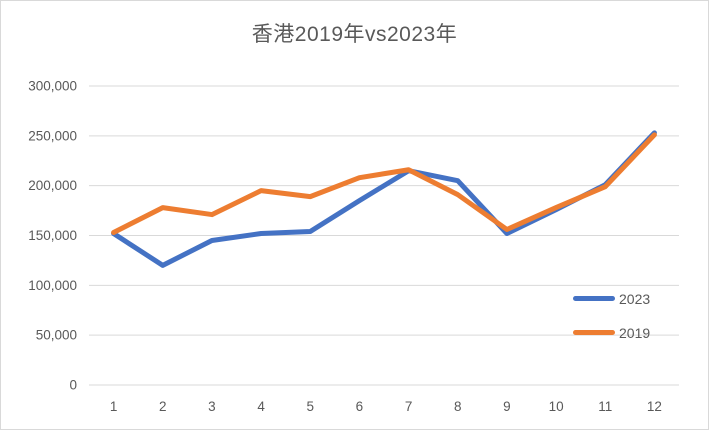 This screenshot has width=709, height=430. What do you see at coordinates (212, 406) in the screenshot?
I see `x-axis-tick-label: 3` at bounding box center [212, 406].